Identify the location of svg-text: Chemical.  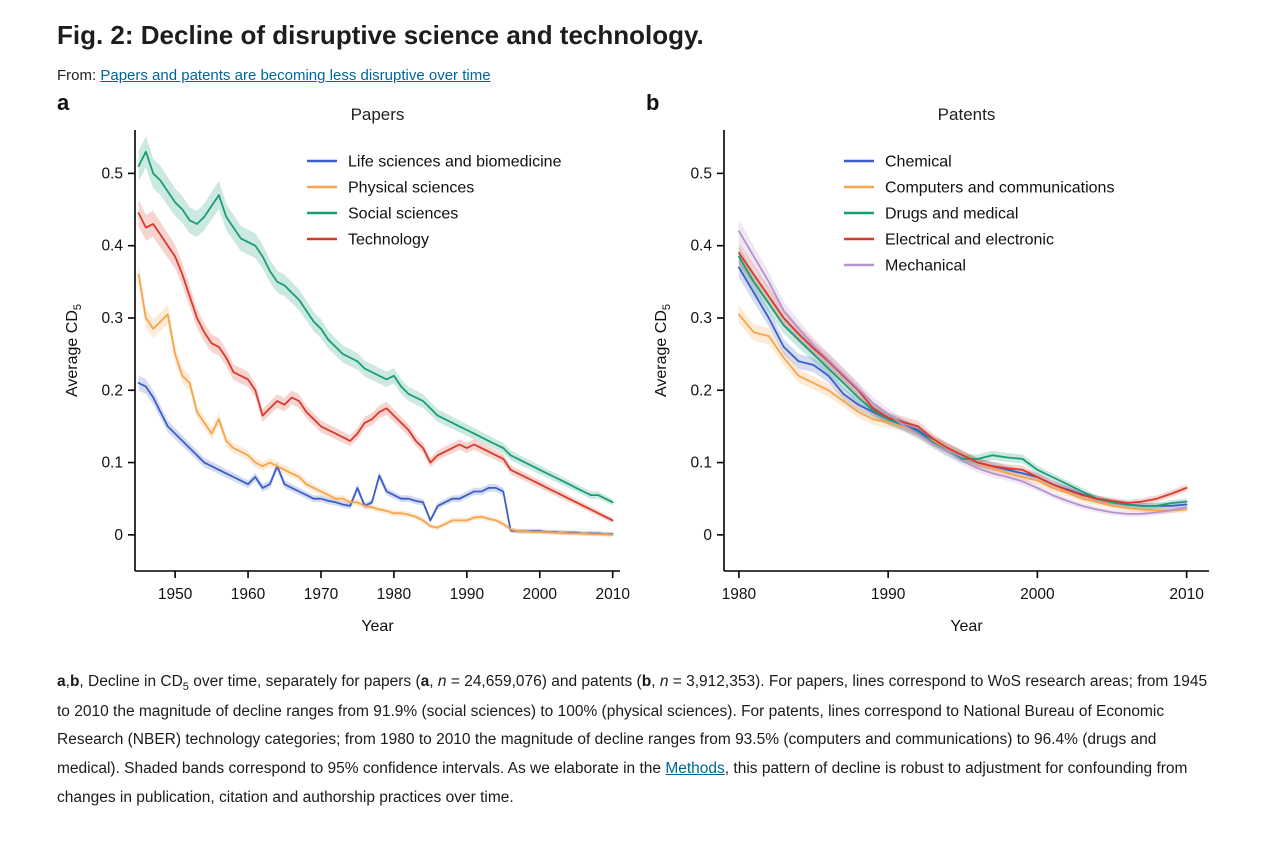
(918, 162).